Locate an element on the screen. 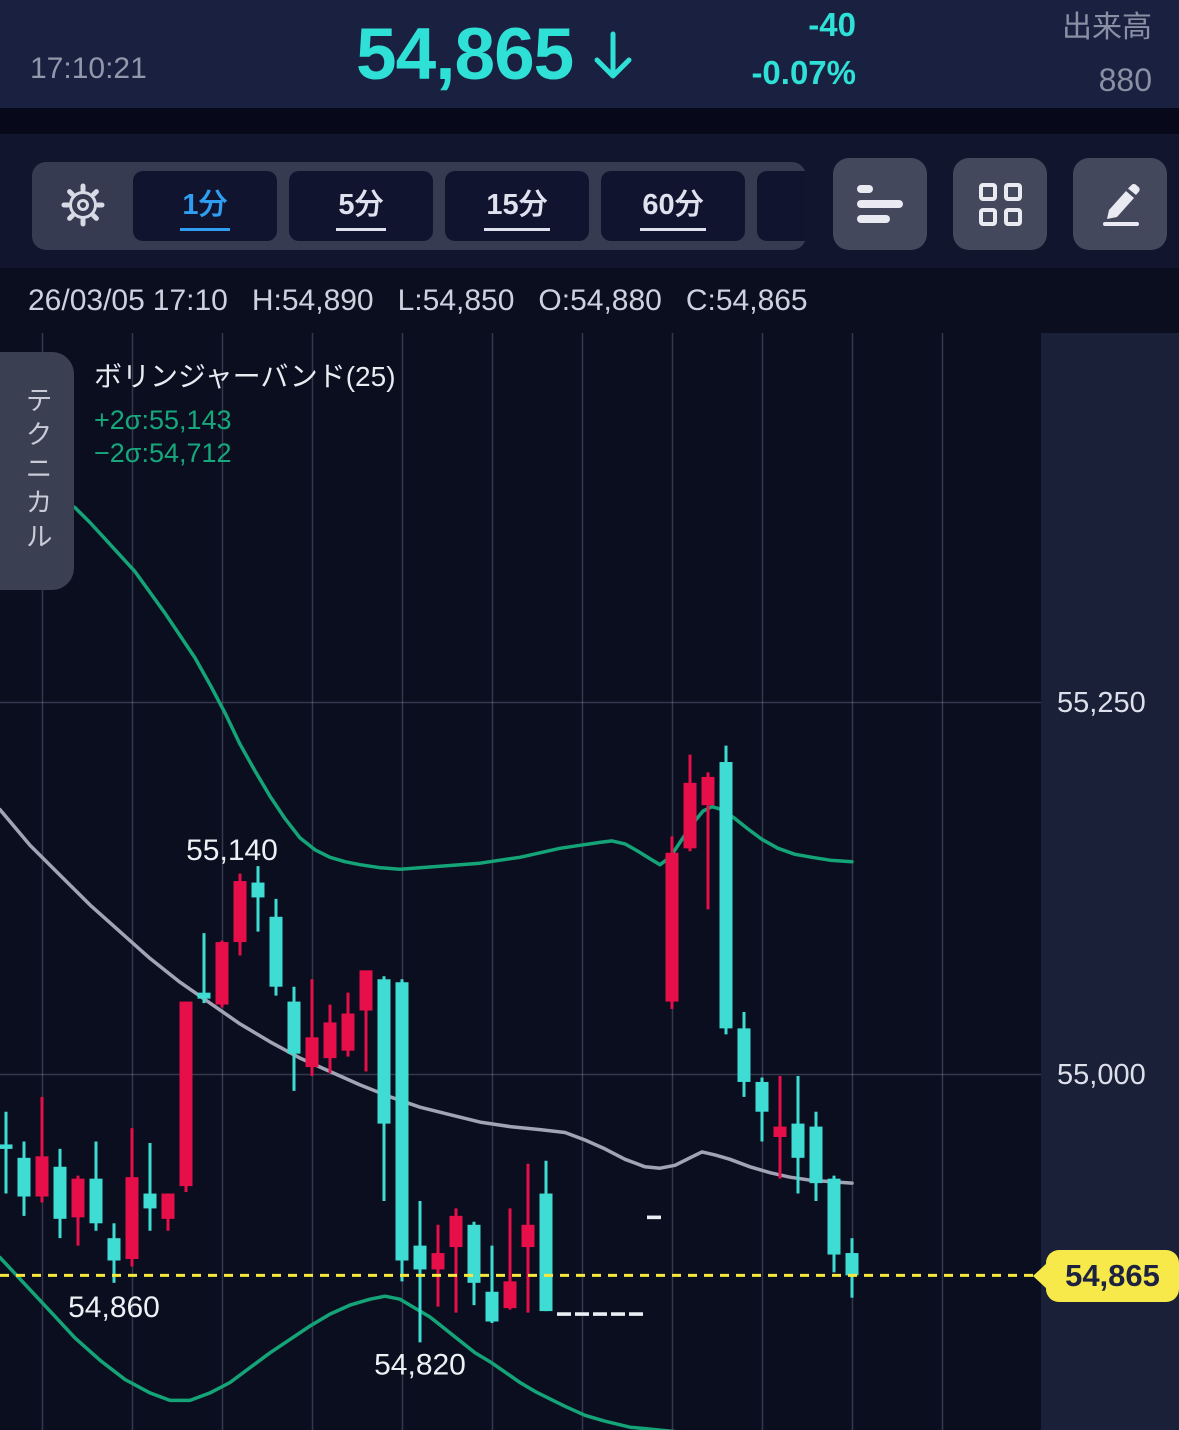 This screenshot has height=1430, width=1179. axis-tick-55250: 55,250 is located at coordinates (1101, 703).